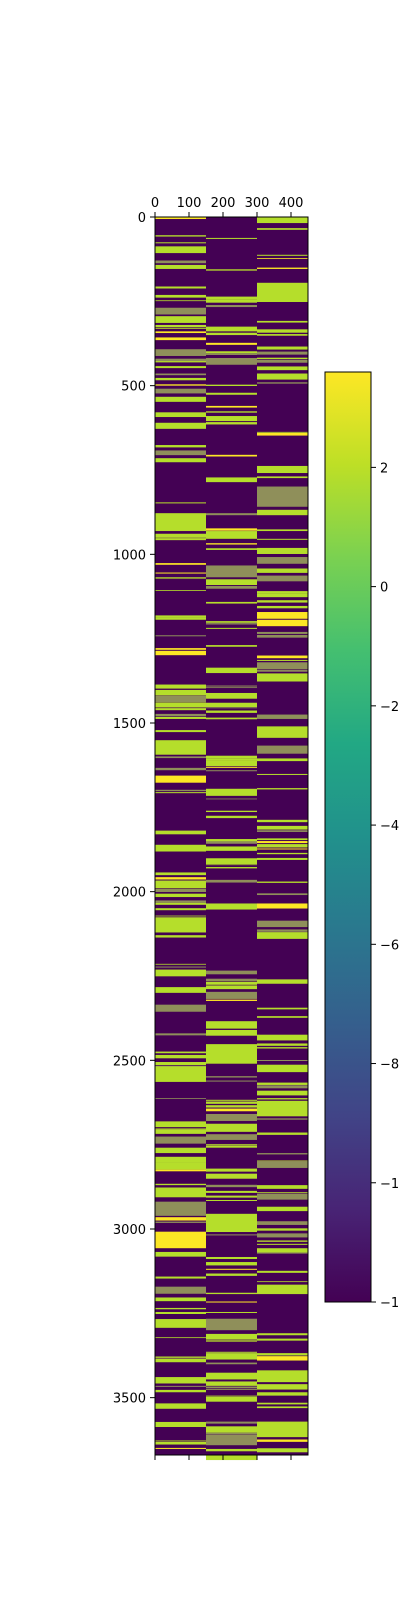 The height and width of the screenshot is (1600, 400). I want to click on y-axis: 0 500 1000 1500 2000 2500 3000 3500, so click(134, 809).